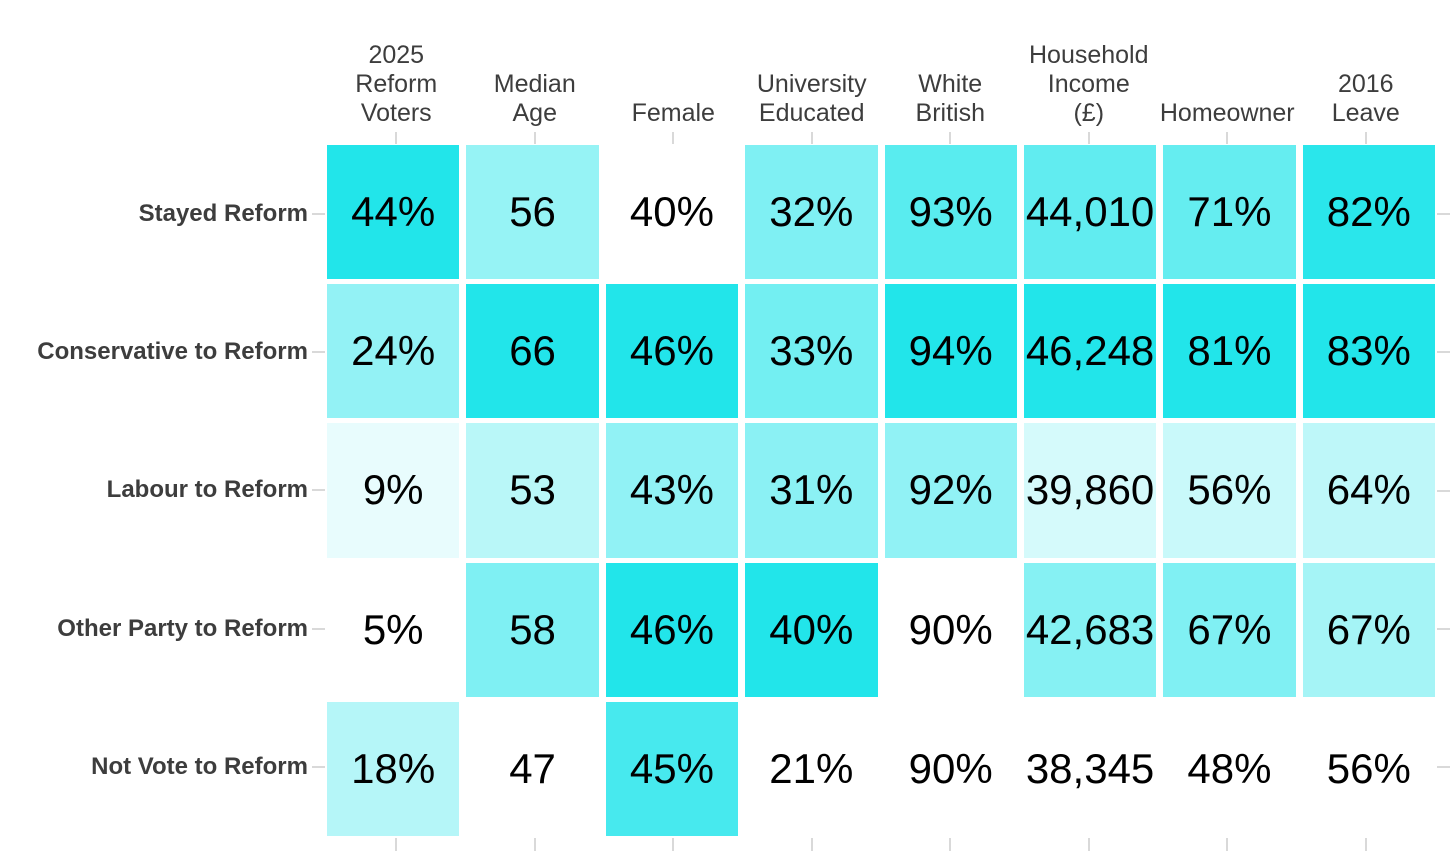 Image resolution: width=1456 pixels, height=857 pixels. What do you see at coordinates (673, 113) in the screenshot?
I see `column-header-line: Female` at bounding box center [673, 113].